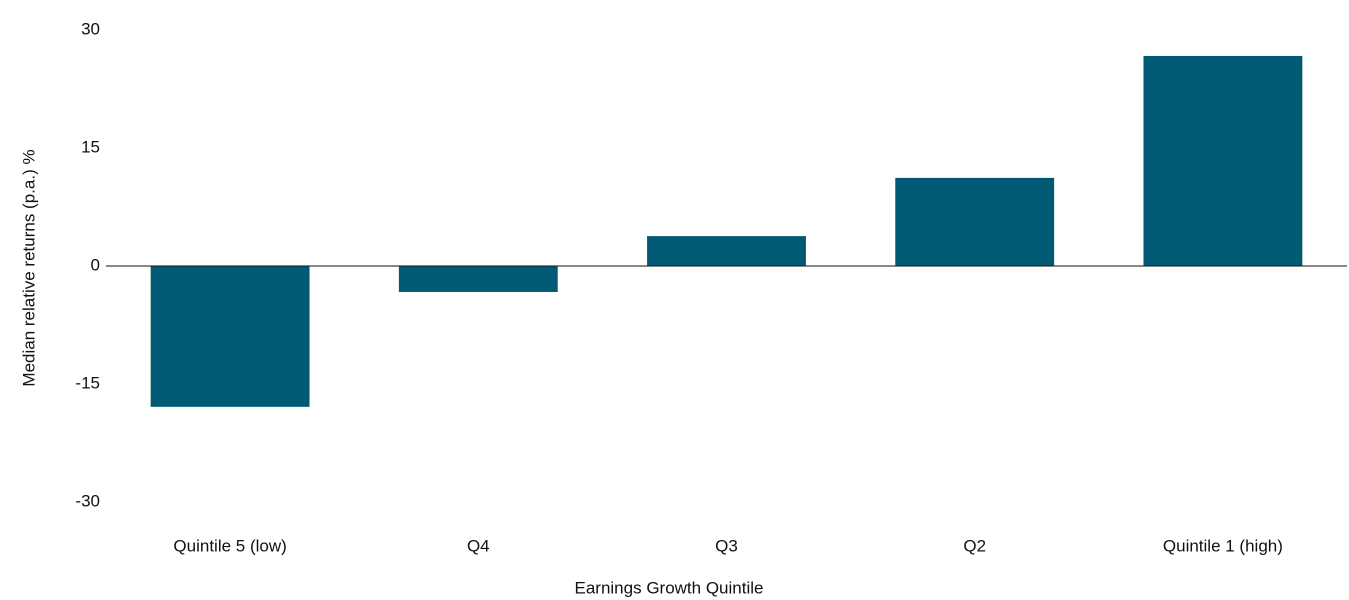 The height and width of the screenshot is (600, 1349). I want to click on x-tick-label: Quintile 5 (low), so click(229, 545).